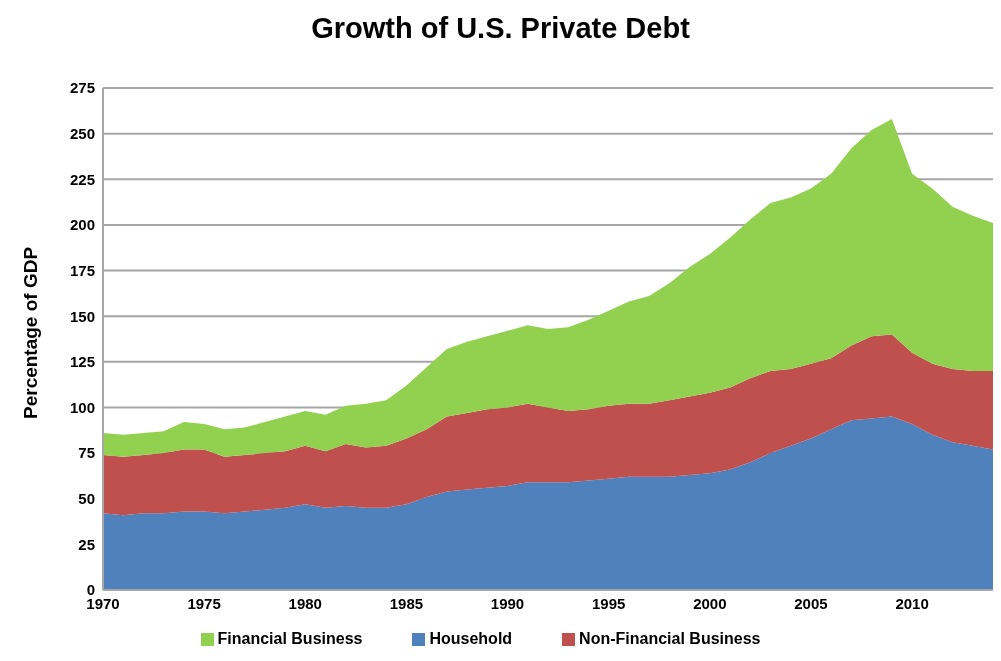  What do you see at coordinates (82, 179) in the screenshot?
I see `y-tick-label: 225` at bounding box center [82, 179].